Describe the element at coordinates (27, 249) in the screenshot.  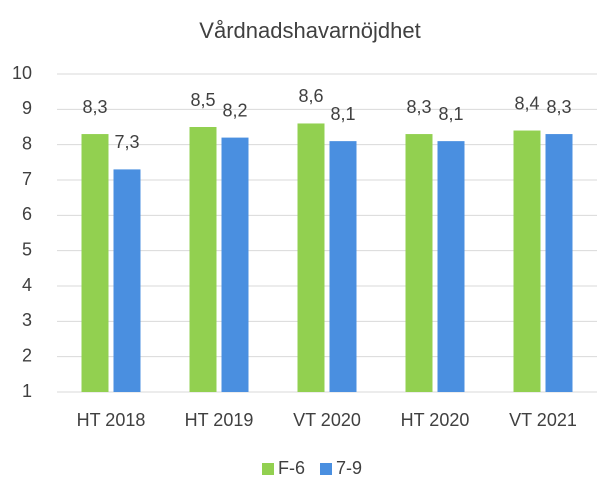
I see `y-tick-label: 5` at that location.